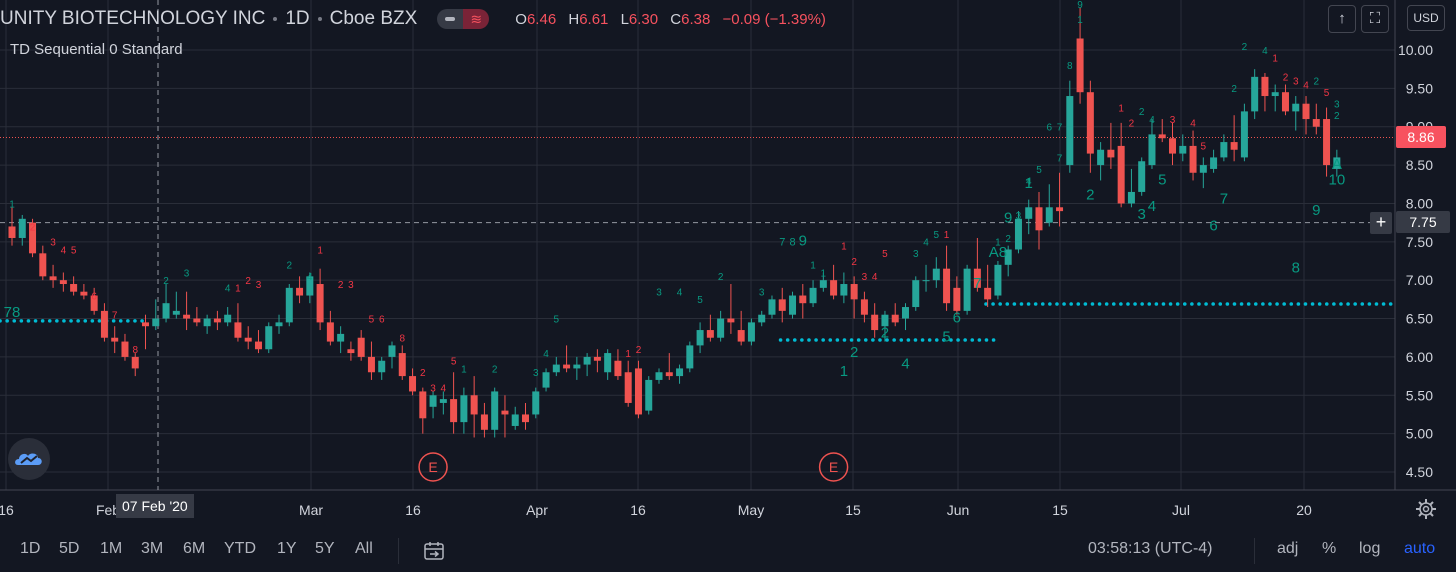 This screenshot has height=572, width=1456. Describe the element at coordinates (1426, 18) in the screenshot. I see `currency-button: USD` at that location.